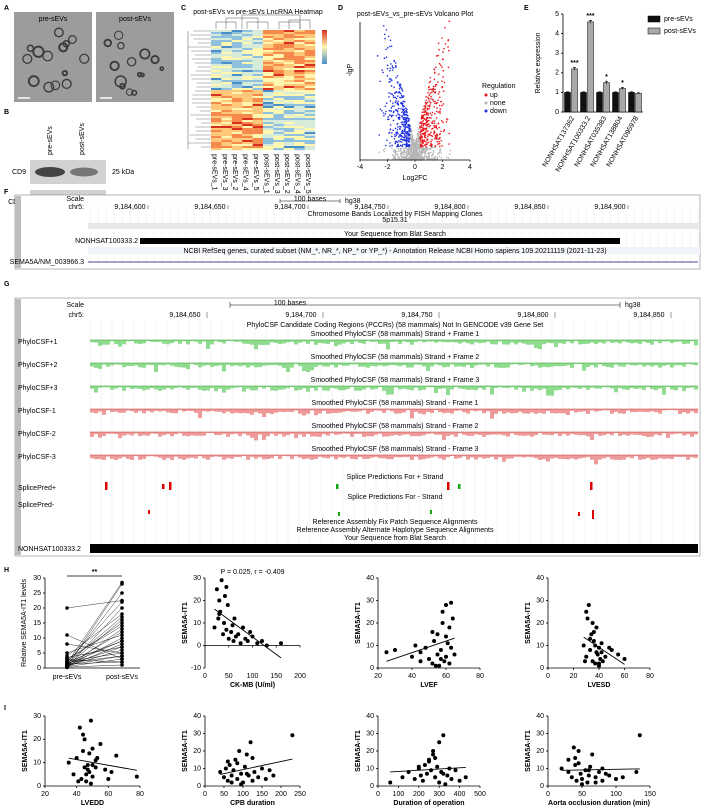 This screenshot has width=708, height=809. I want to click on bar, so click(622, 100).